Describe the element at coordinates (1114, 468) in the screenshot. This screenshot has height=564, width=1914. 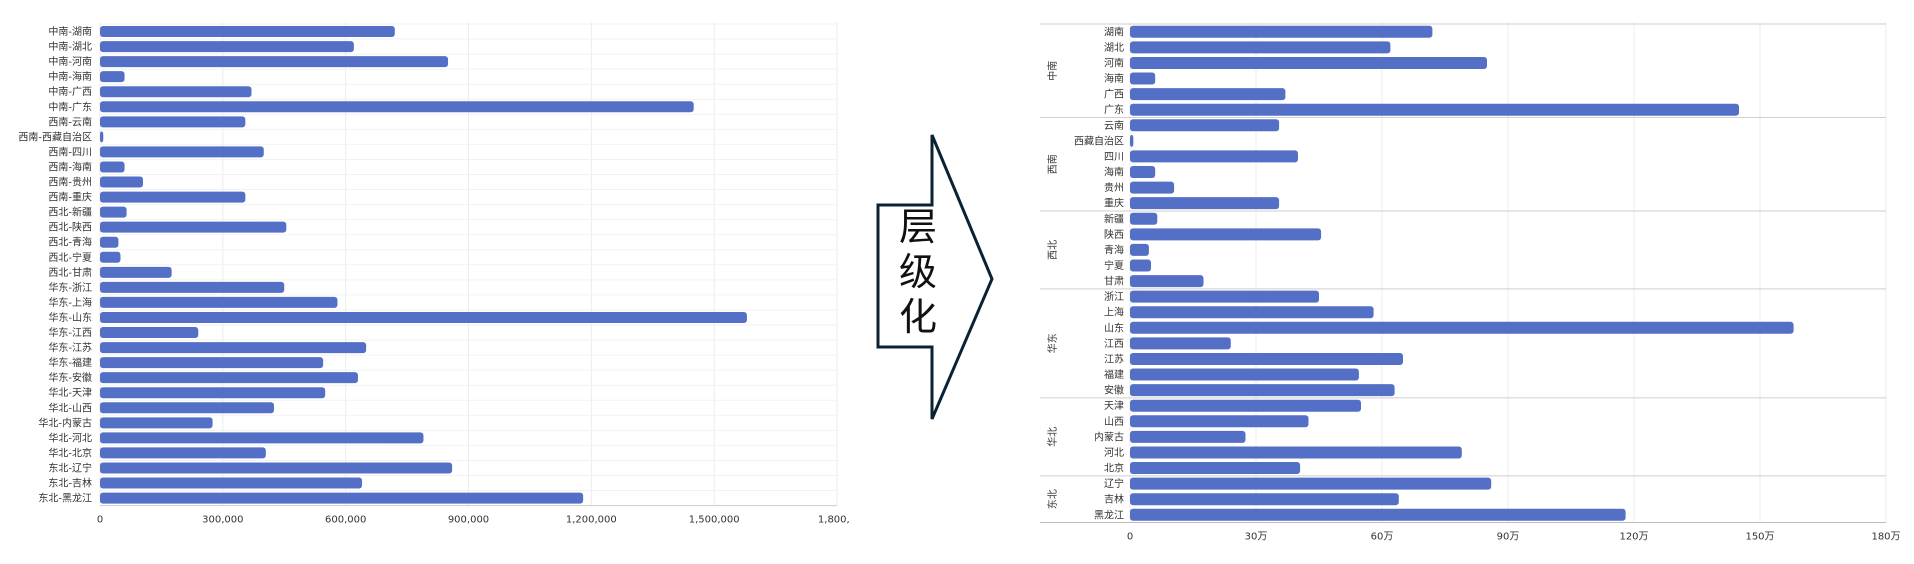
I see `y-category-label: 北京` at that location.